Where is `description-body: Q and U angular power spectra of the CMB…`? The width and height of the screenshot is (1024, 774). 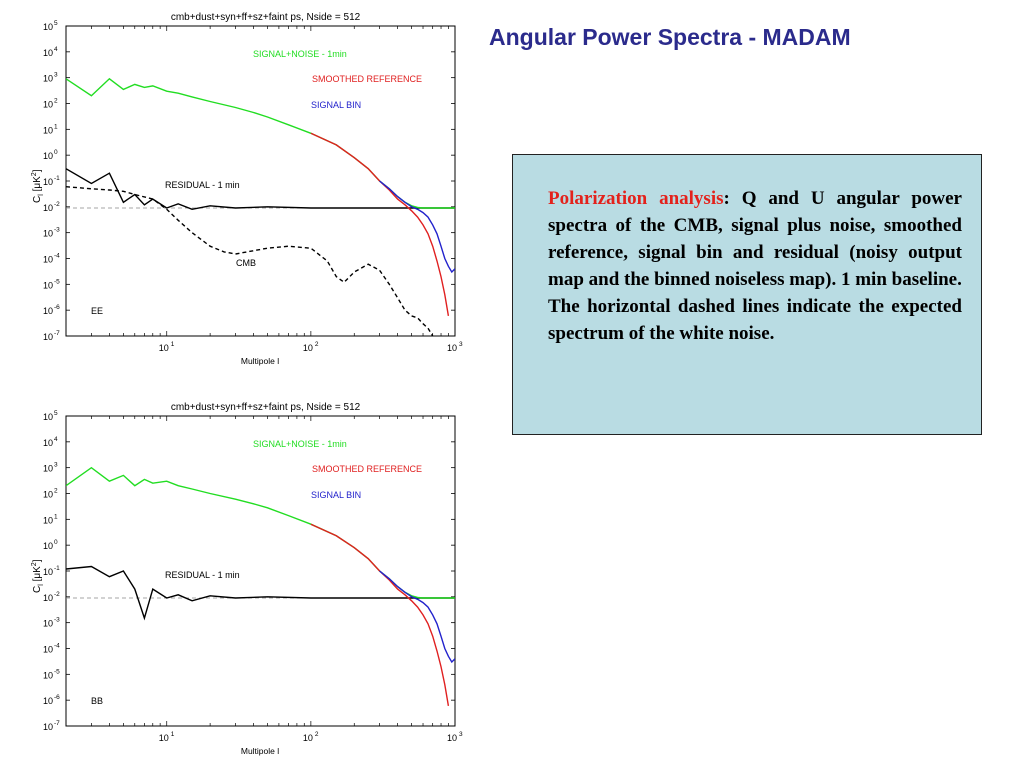
description-body: Q and U angular power spectra of the CMB… is located at coordinates (755, 239).